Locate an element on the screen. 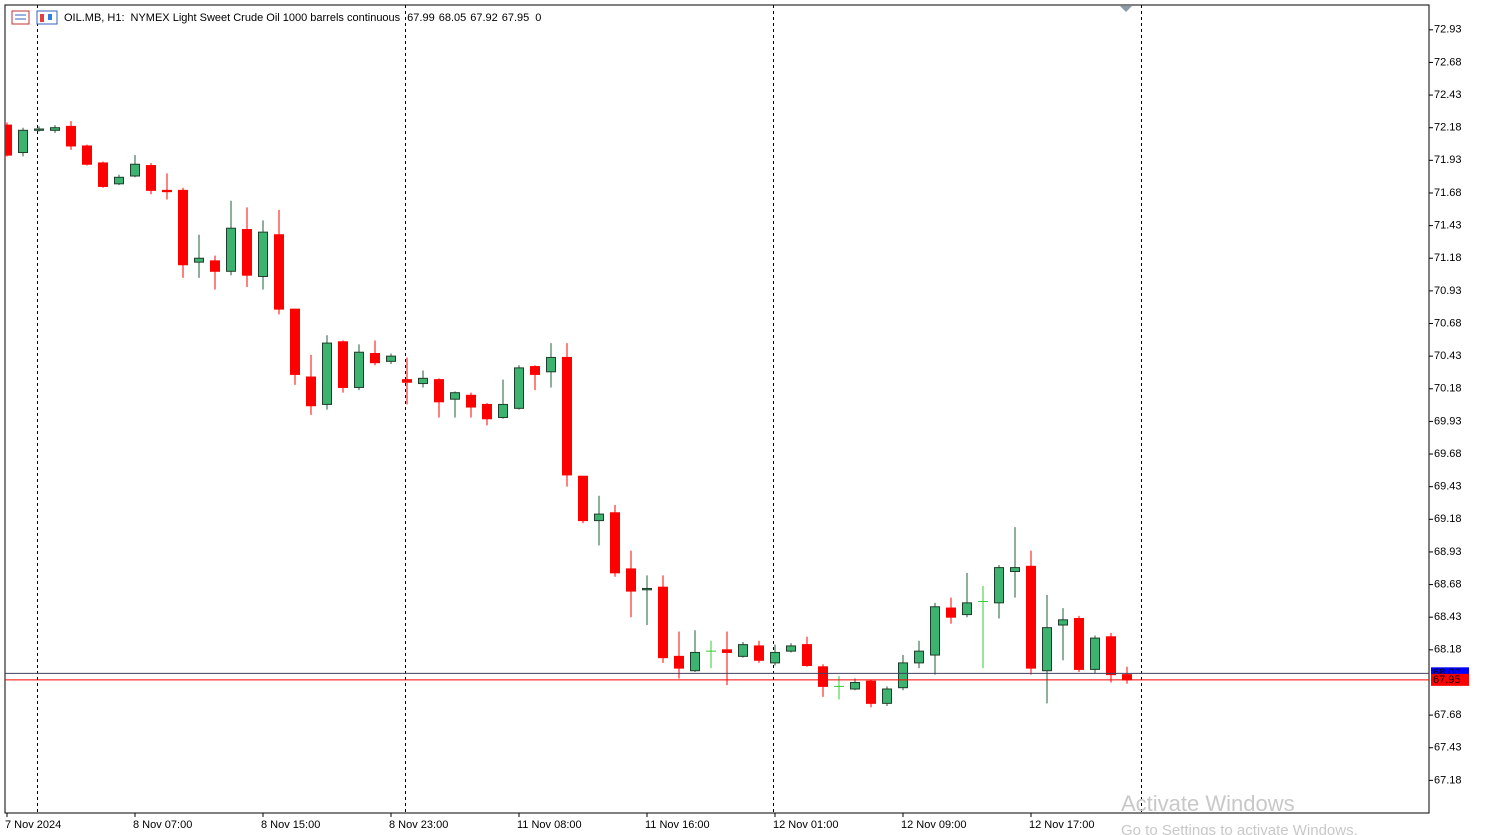  watermark-subtitle: Go to Settings to activate Windows. is located at coordinates (1239, 828).